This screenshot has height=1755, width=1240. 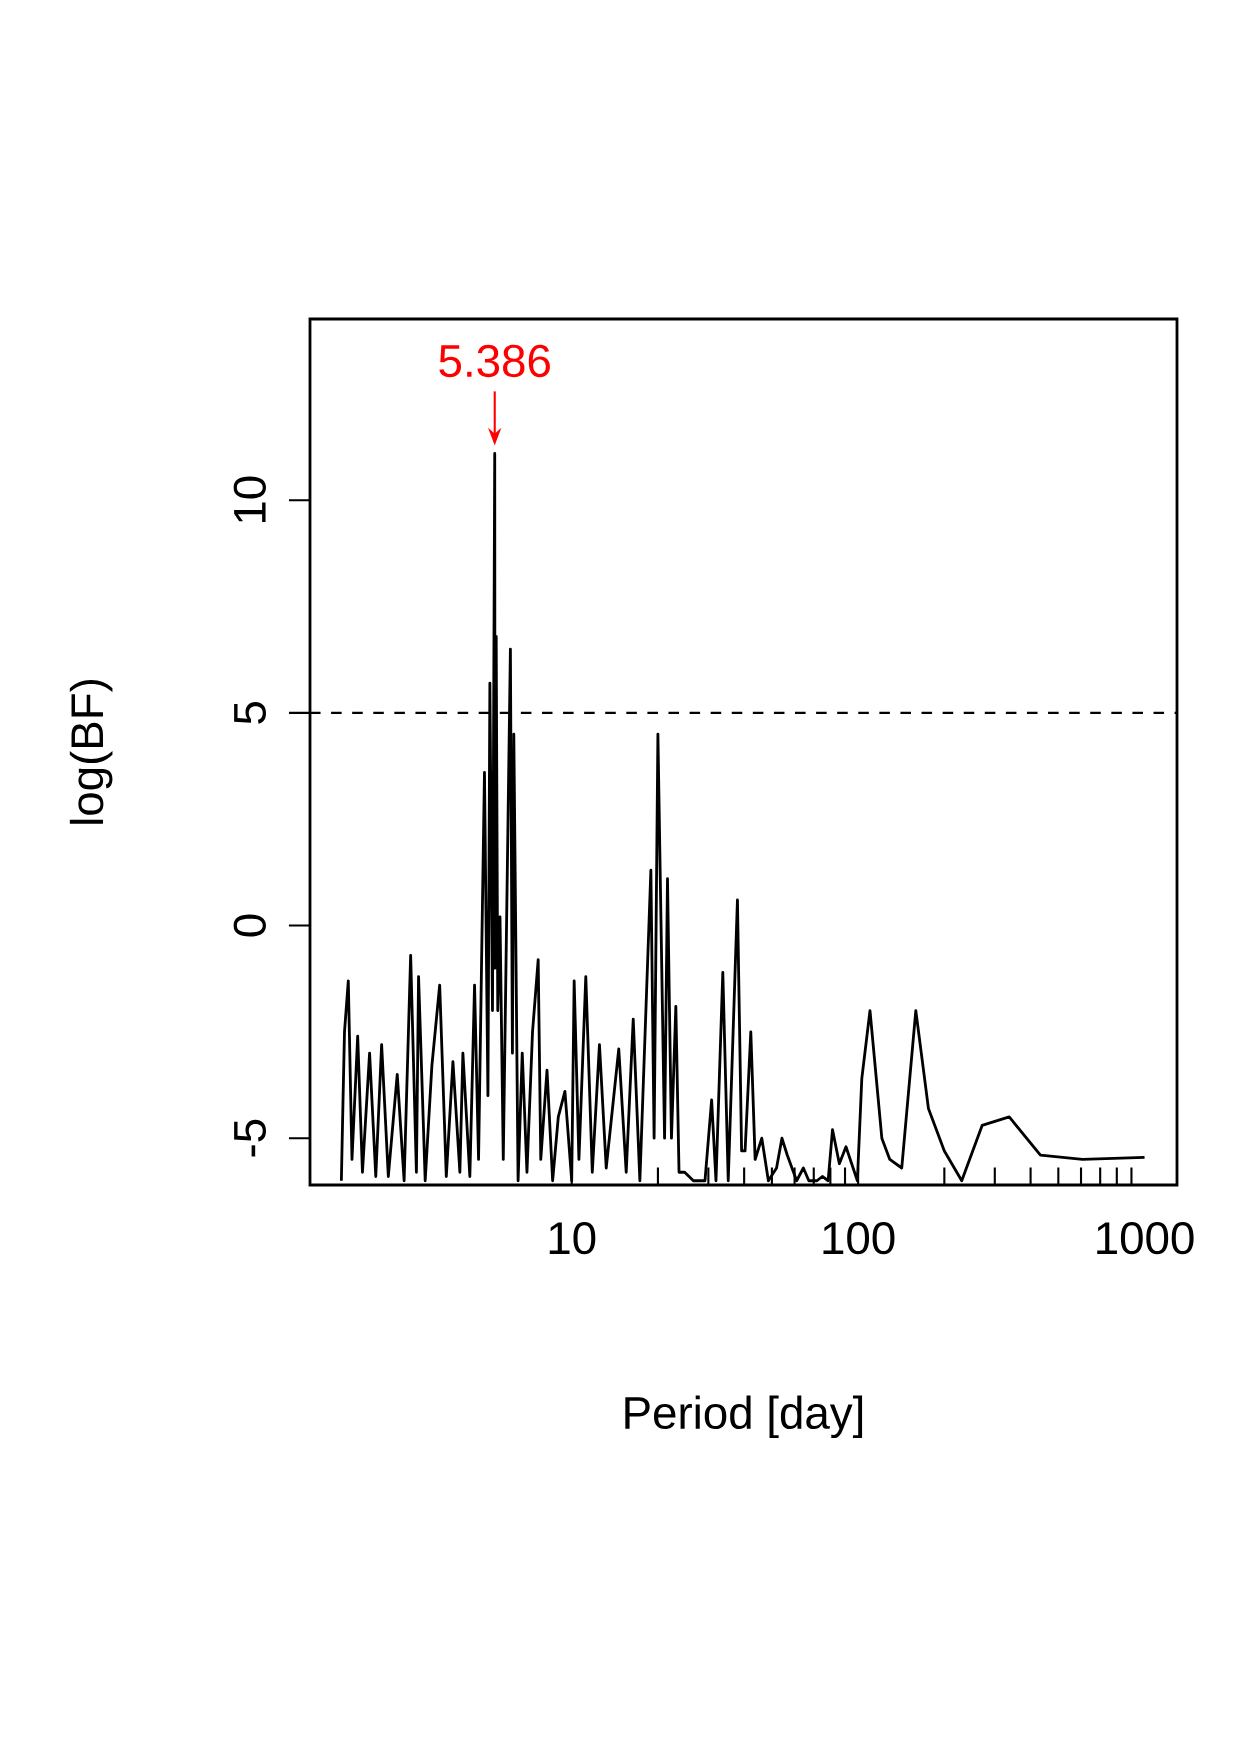 I want to click on y-tick-label: 5, so click(x=250, y=713).